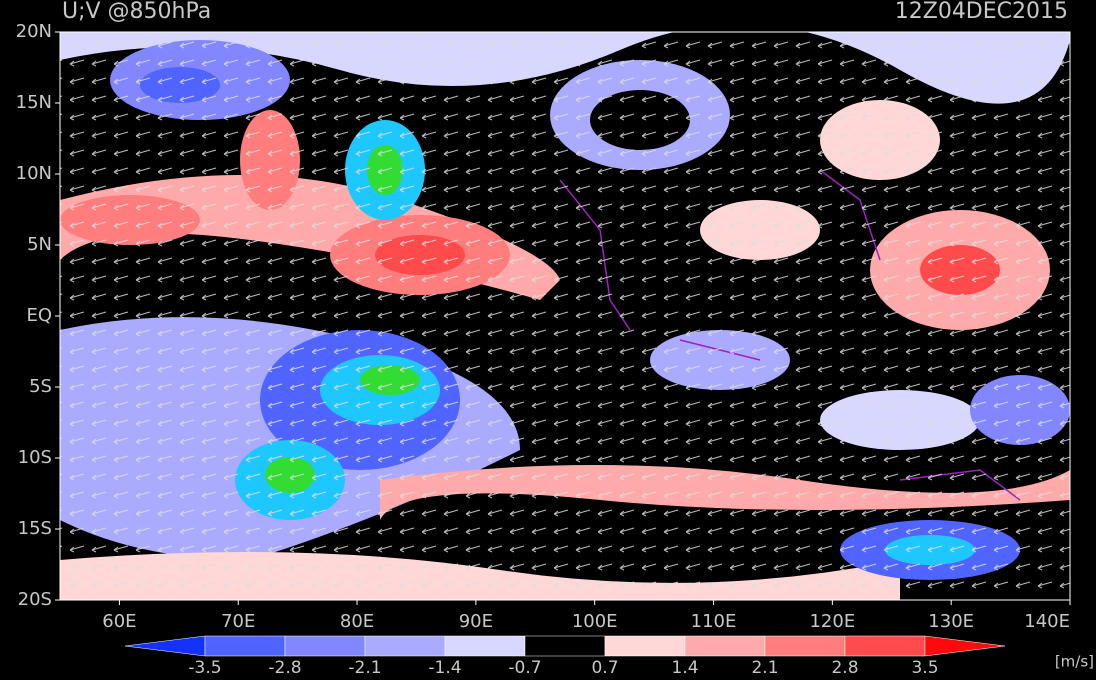 This screenshot has height=680, width=1096. I want to click on lon-label: 100E, so click(595, 621).